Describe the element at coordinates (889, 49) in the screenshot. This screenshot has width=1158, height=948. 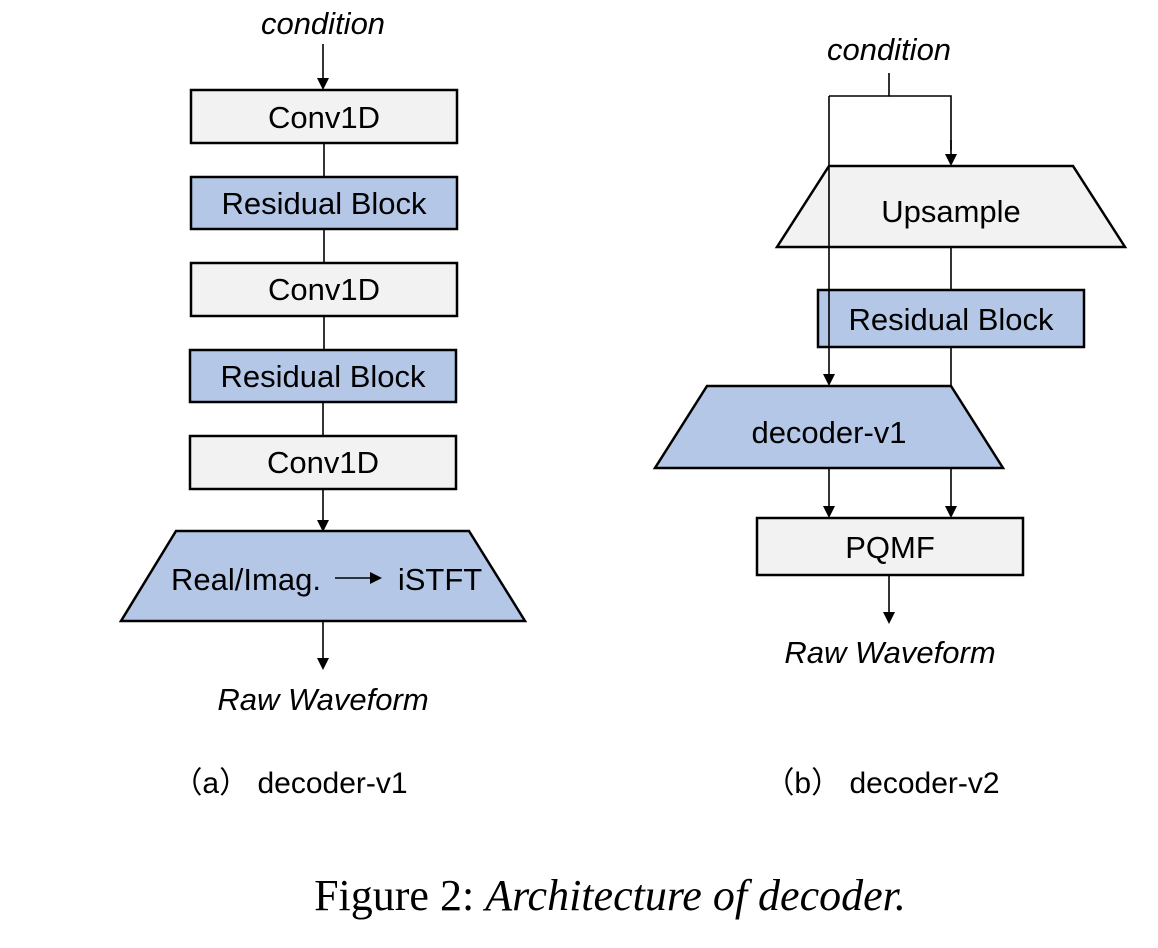
I see `panel-b-condition-label: condition` at that location.